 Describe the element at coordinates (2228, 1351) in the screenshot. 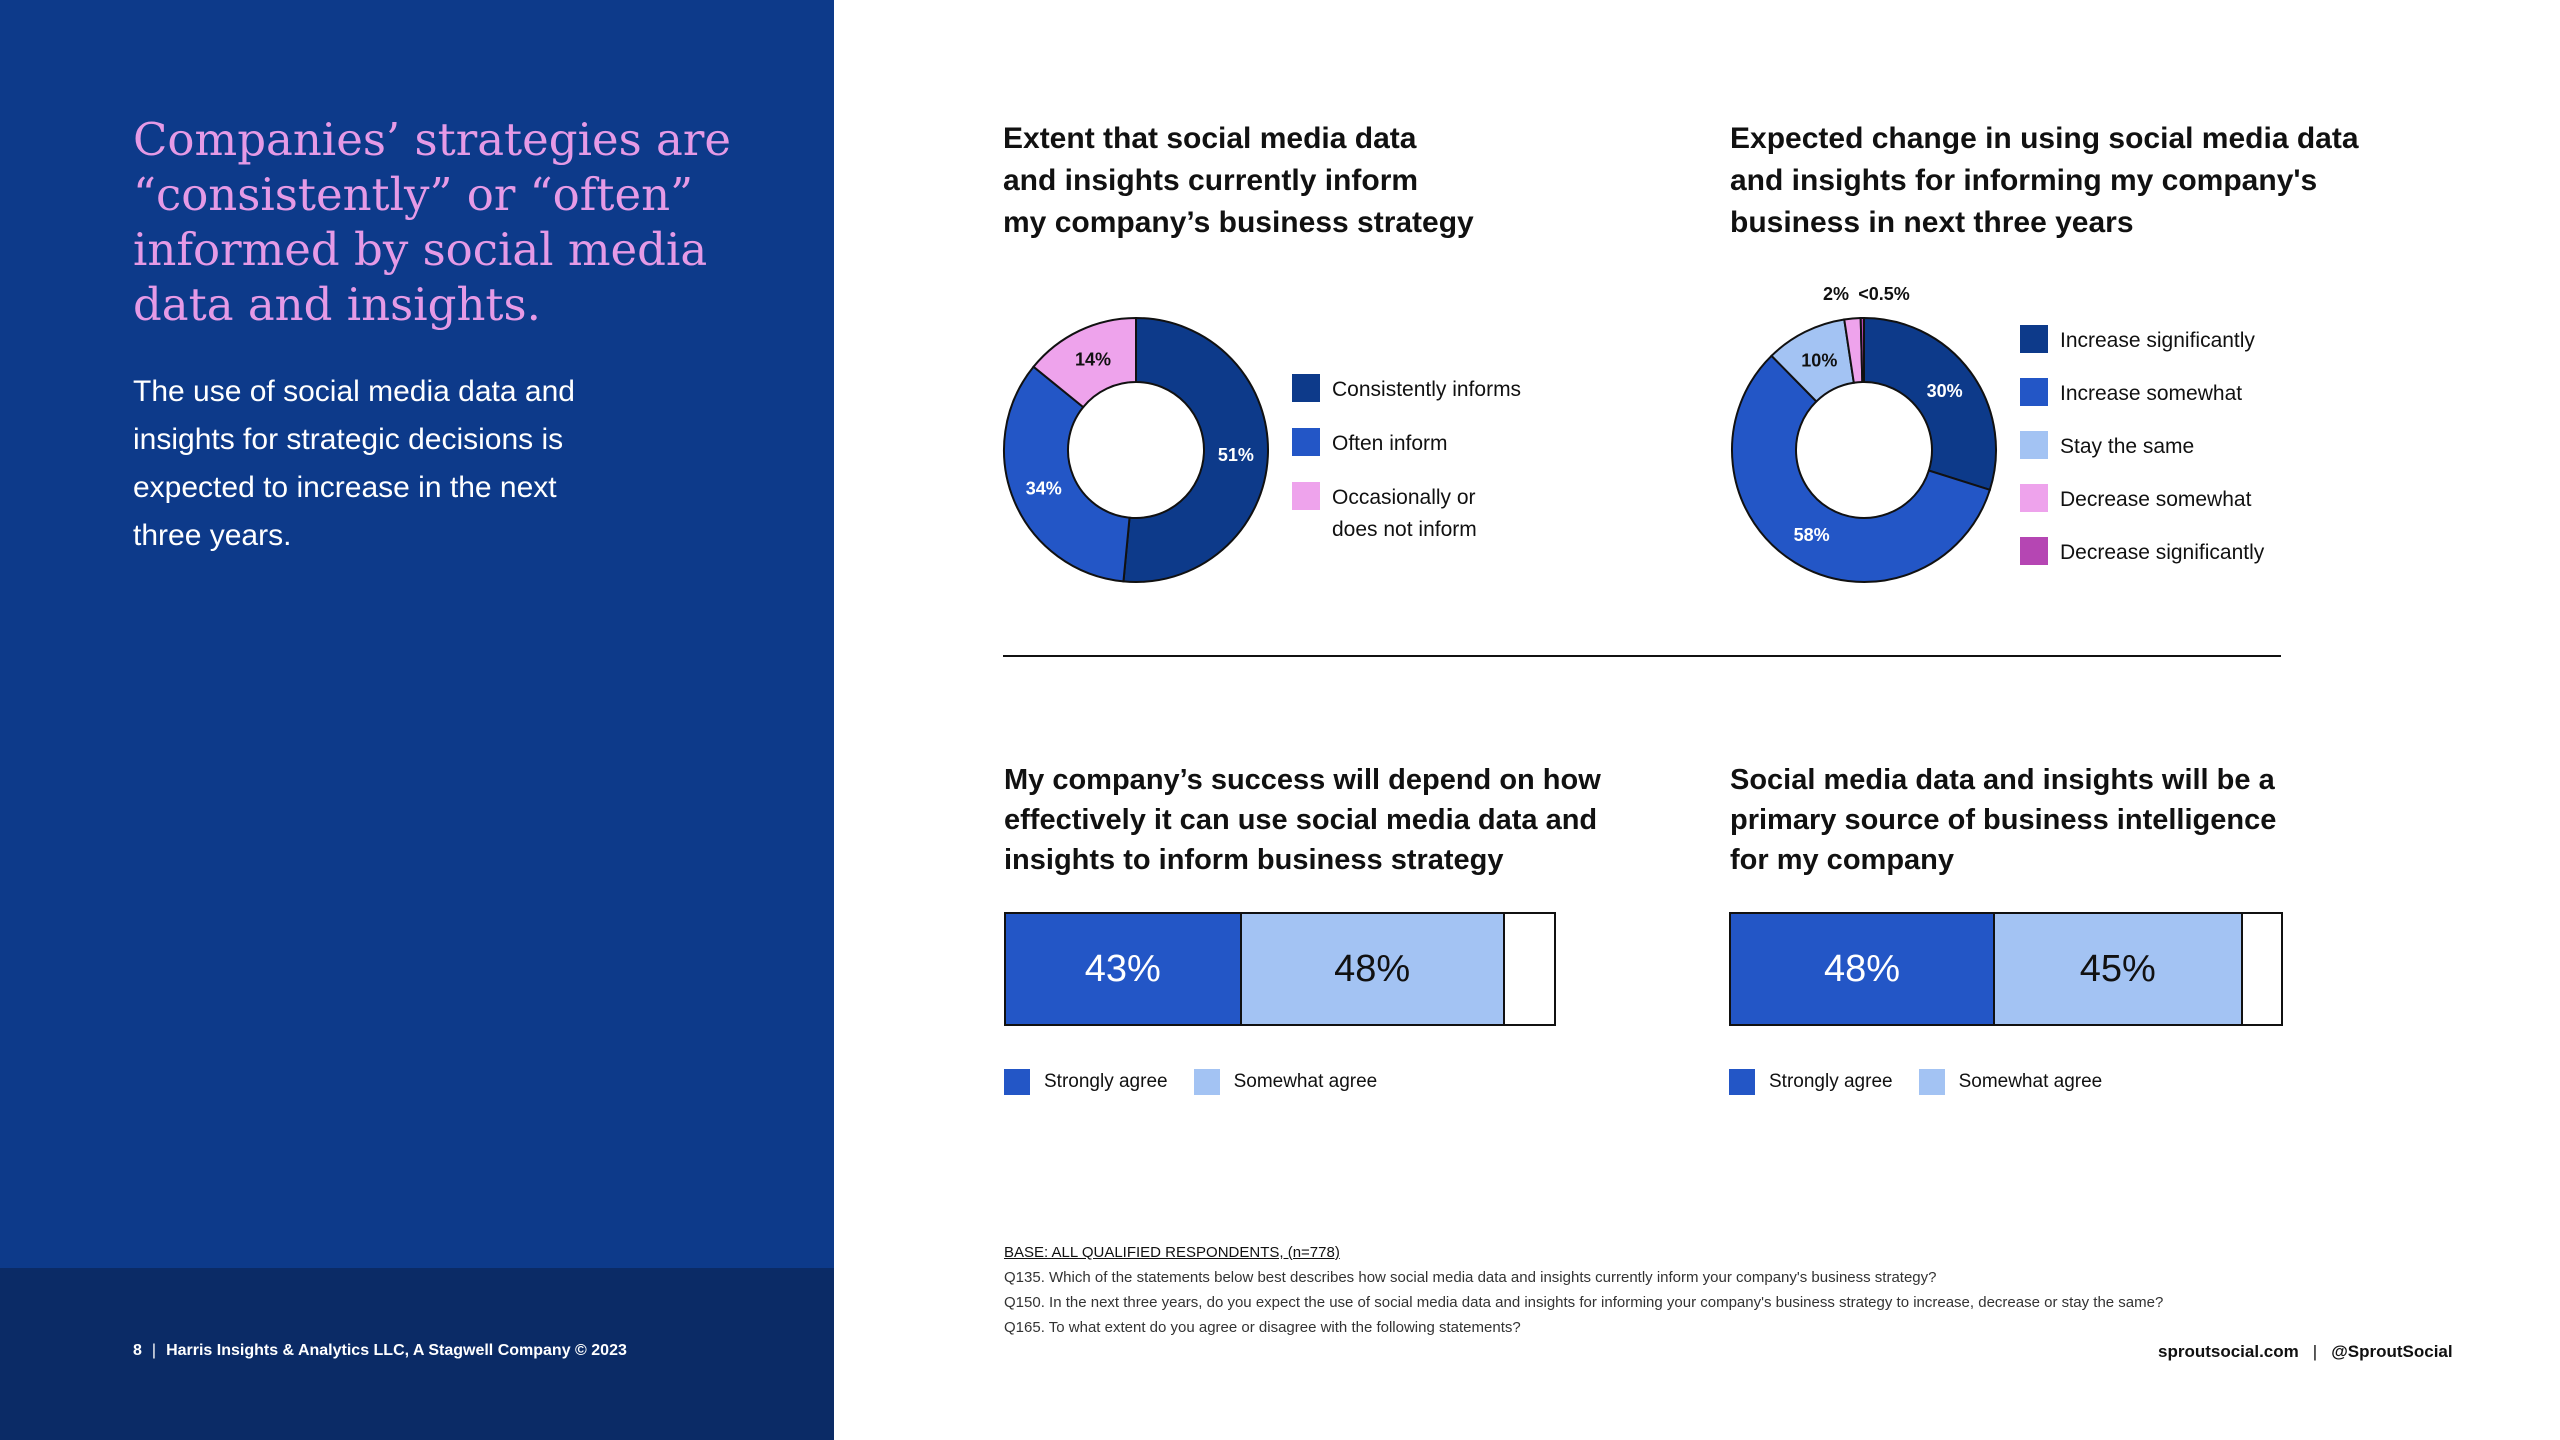

I see `footer-site-link: sproutsocial.com` at that location.